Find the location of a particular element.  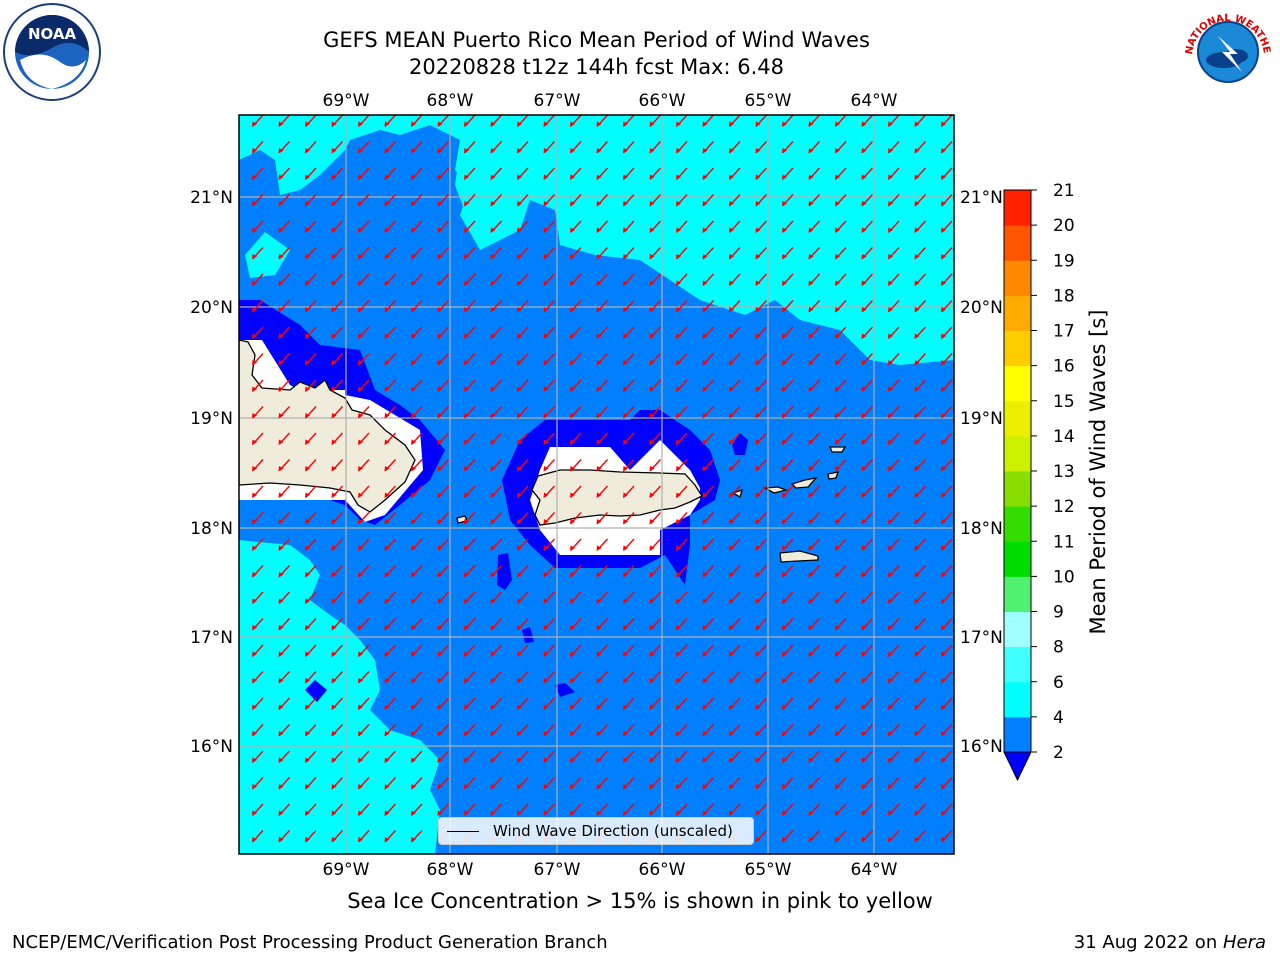

colorbar-tick-label: 4 is located at coordinates (1058, 718).